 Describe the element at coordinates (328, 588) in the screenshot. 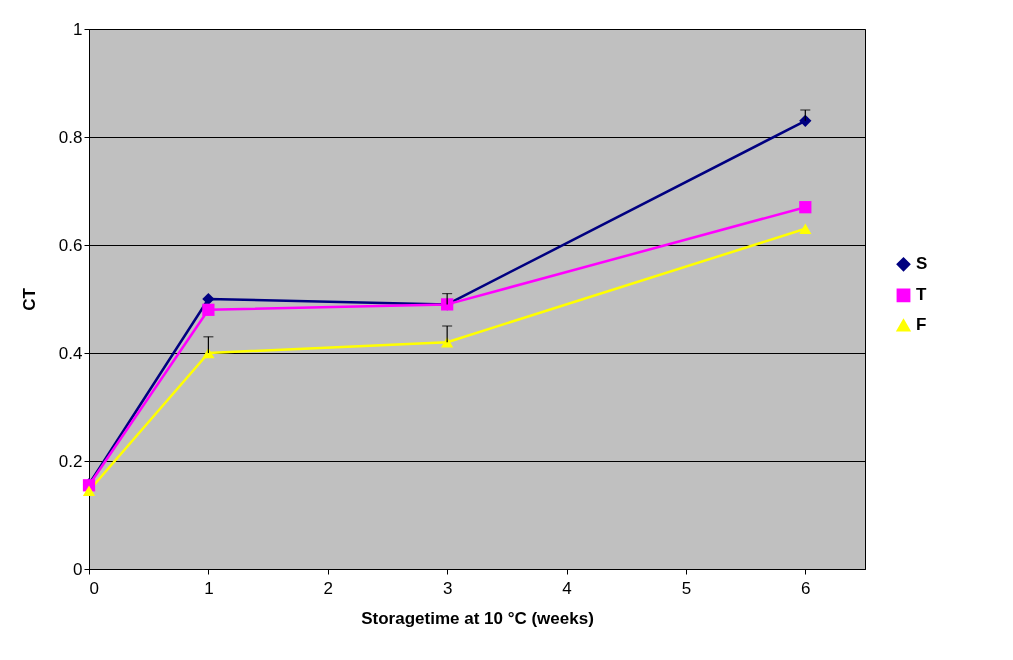

I see `x-tick-label: 2` at that location.